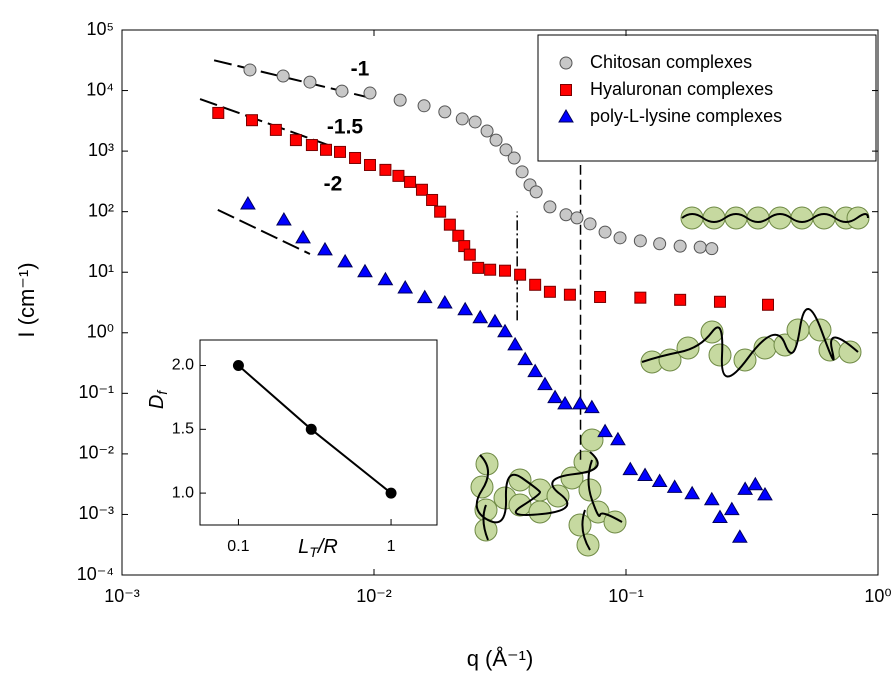 This screenshot has width=896, height=675. Describe the element at coordinates (100, 29) in the screenshot. I see `y-tick-label: 10⁵` at that location.